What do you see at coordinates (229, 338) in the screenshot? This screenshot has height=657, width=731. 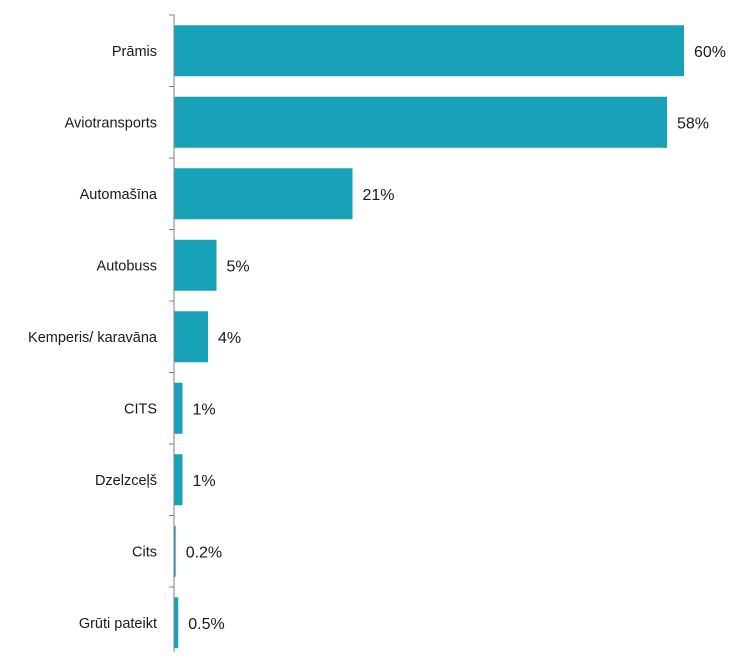 I see `data-label: 4%` at bounding box center [229, 338].